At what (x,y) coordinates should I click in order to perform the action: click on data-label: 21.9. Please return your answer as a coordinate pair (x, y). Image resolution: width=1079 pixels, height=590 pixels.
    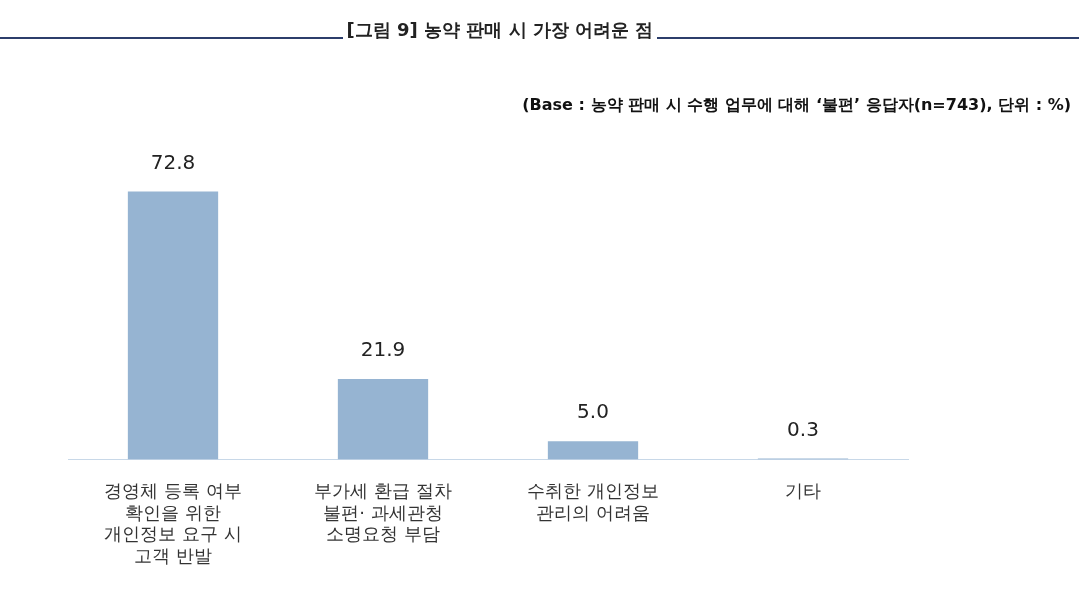
    Looking at the image, I should click on (383, 349).